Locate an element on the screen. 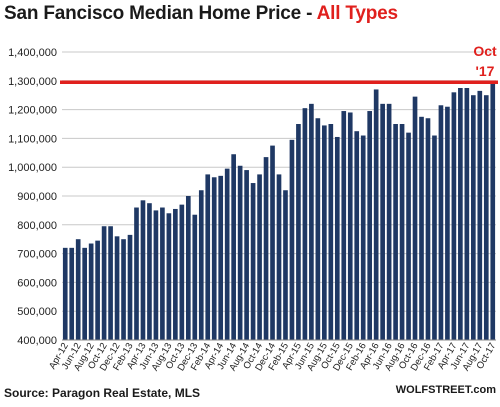 The height and width of the screenshot is (407, 500). annotation-month: Oct is located at coordinates (485, 51).